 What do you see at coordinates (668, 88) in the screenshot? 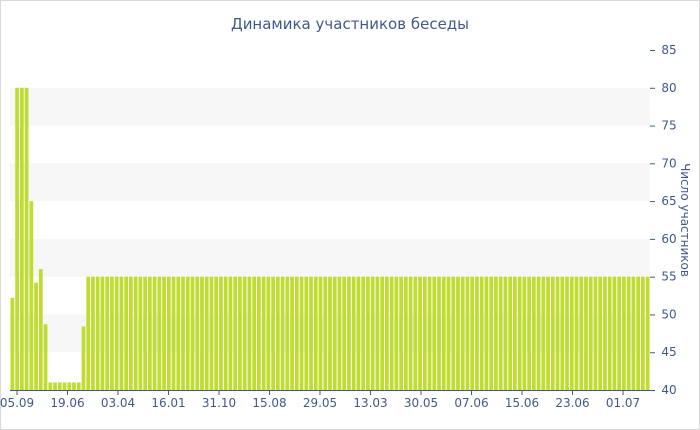
I see `y-tick-label: 80` at bounding box center [668, 88].